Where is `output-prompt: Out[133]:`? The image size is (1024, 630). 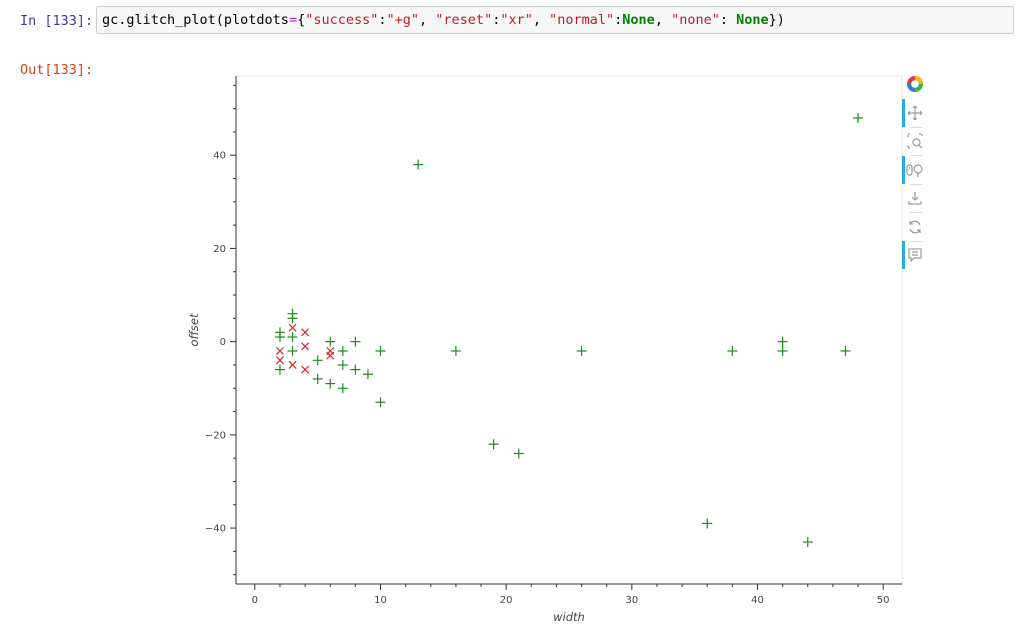 output-prompt: Out[133]: is located at coordinates (57, 70).